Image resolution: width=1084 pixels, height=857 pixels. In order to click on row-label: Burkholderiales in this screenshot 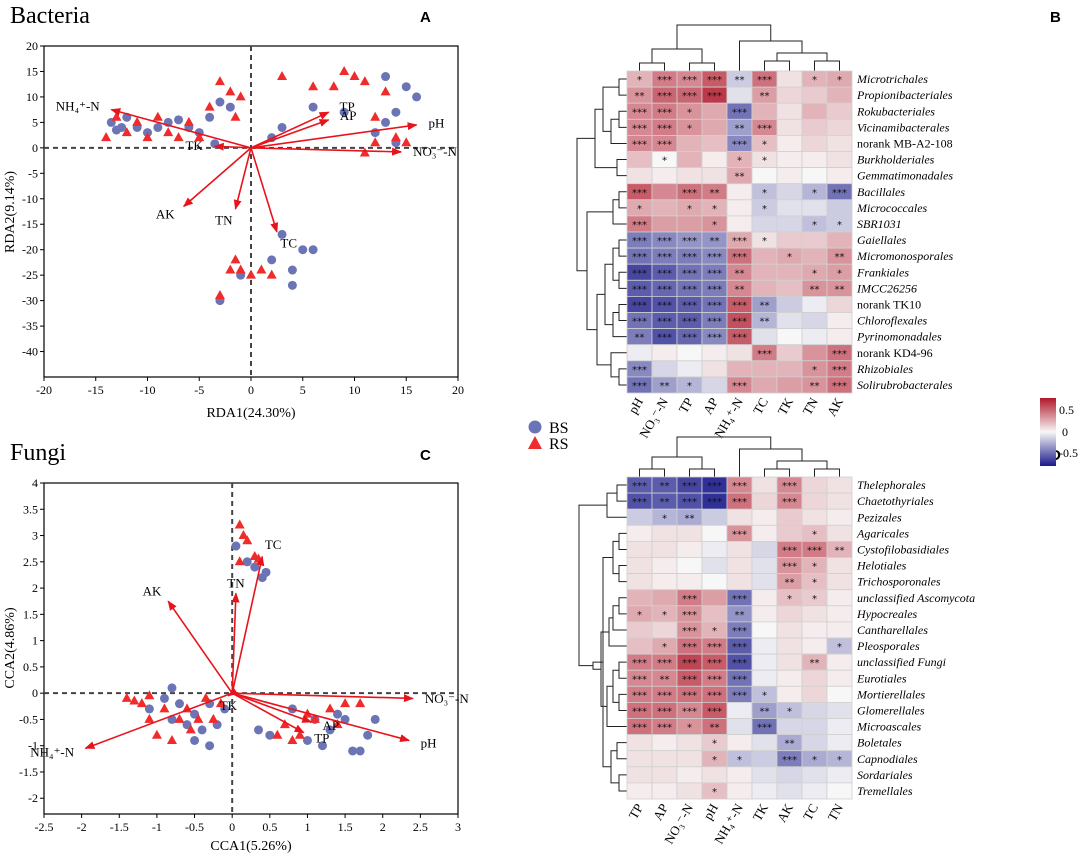, I will do `click(896, 160)`.